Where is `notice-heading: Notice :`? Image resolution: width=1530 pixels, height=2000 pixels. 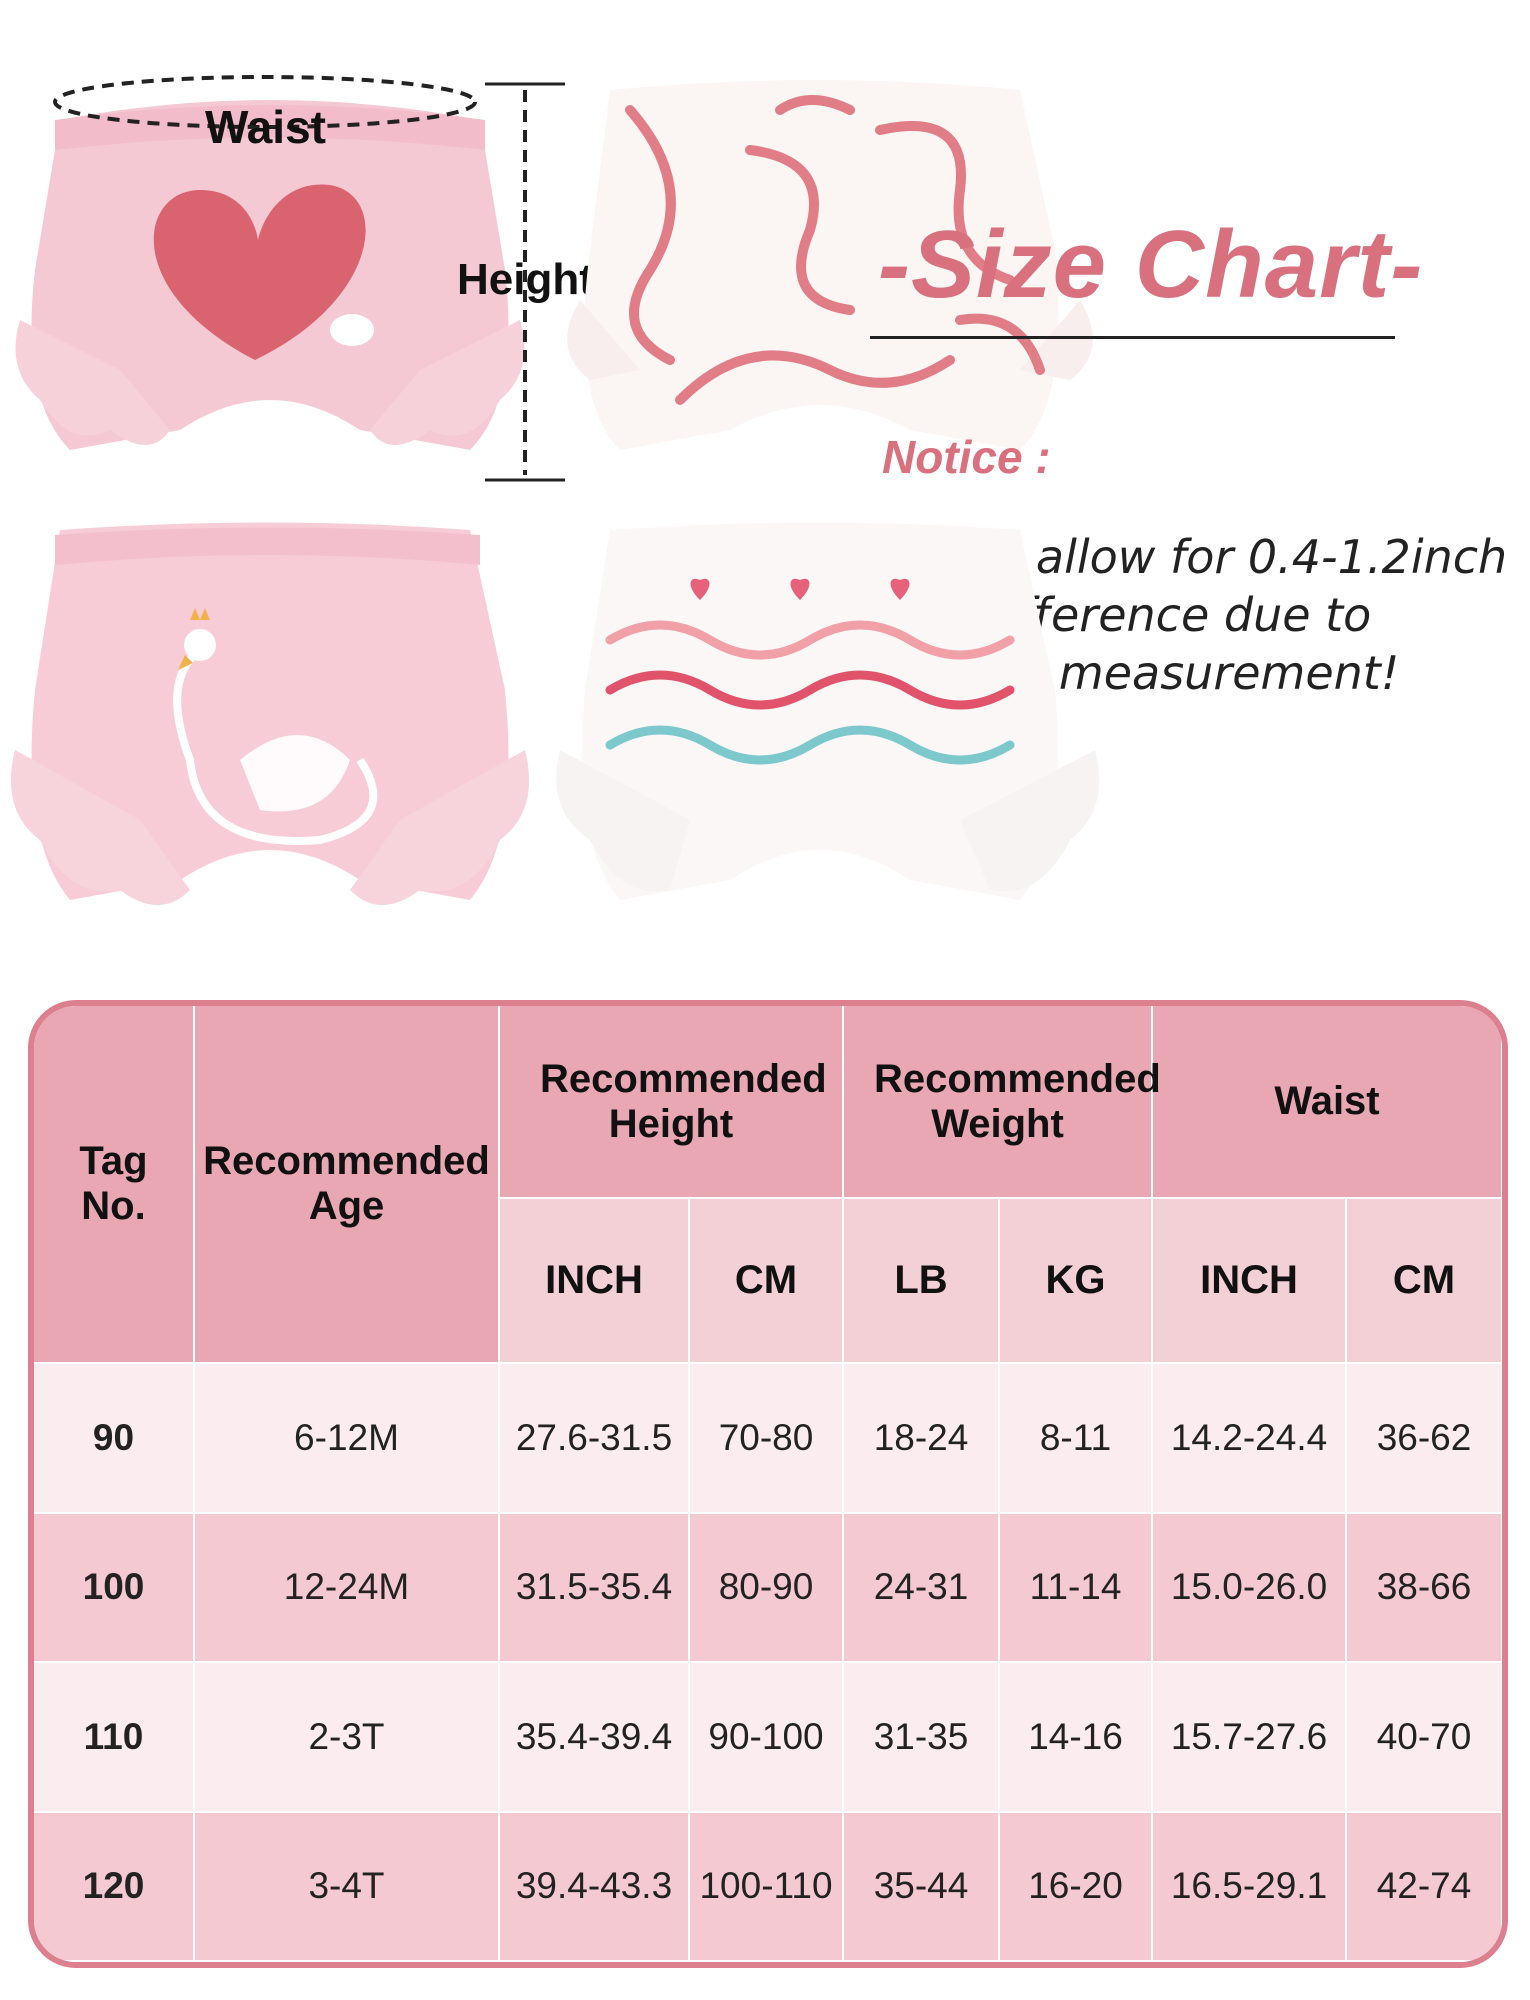
notice-heading: Notice : is located at coordinates (966, 457).